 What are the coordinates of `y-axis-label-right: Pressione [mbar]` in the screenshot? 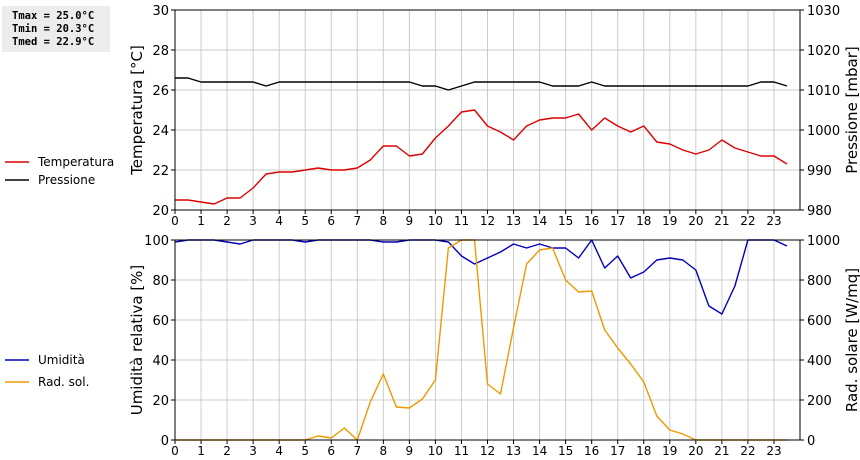 It's located at (851, 110).